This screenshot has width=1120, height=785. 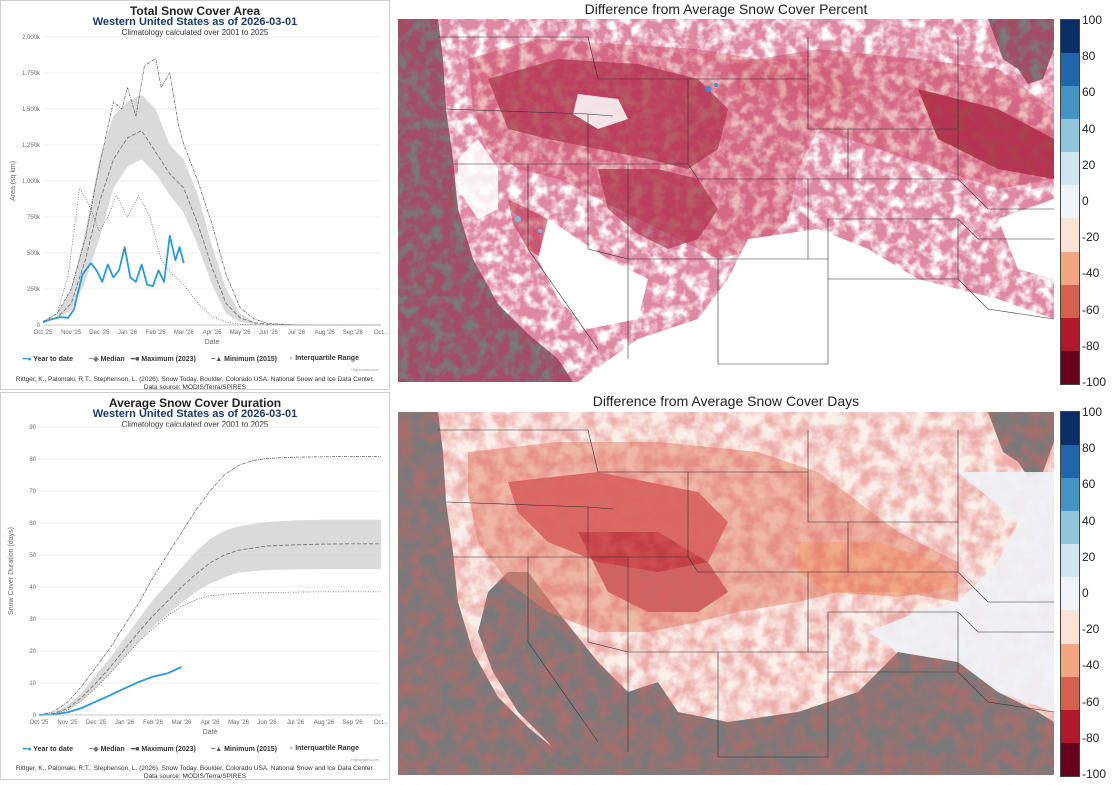 I want to click on chart-note: Climatology calculated over 2001 to 2025, so click(x=195, y=32).